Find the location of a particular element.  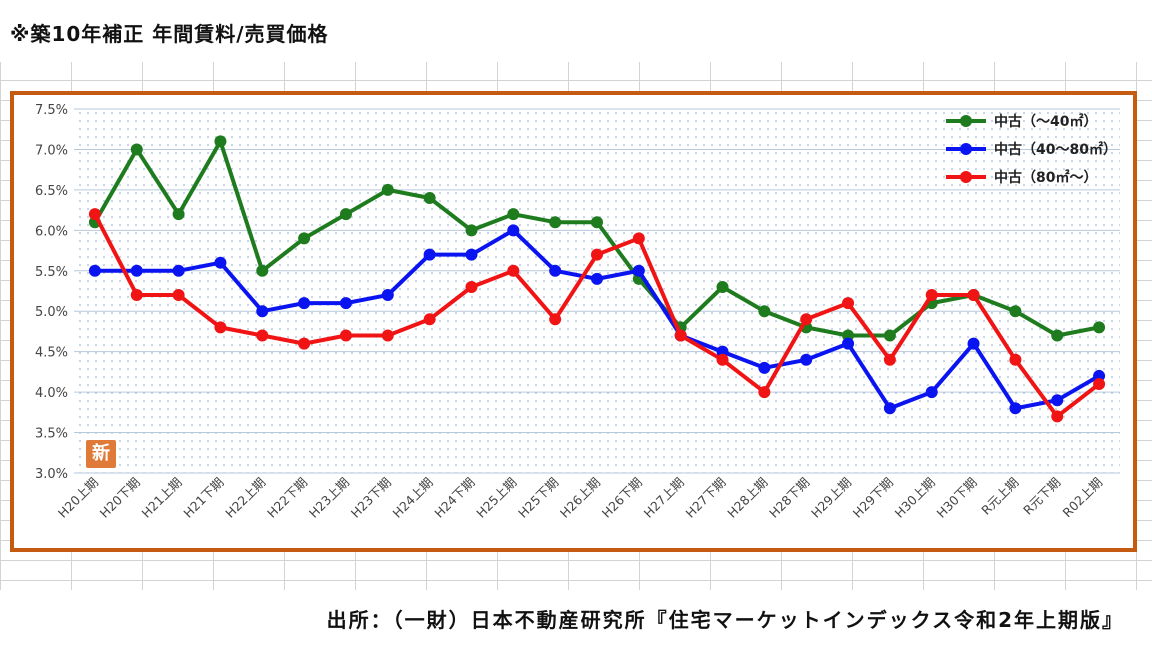

y-tick-label: 5.5% is located at coordinates (51, 272).